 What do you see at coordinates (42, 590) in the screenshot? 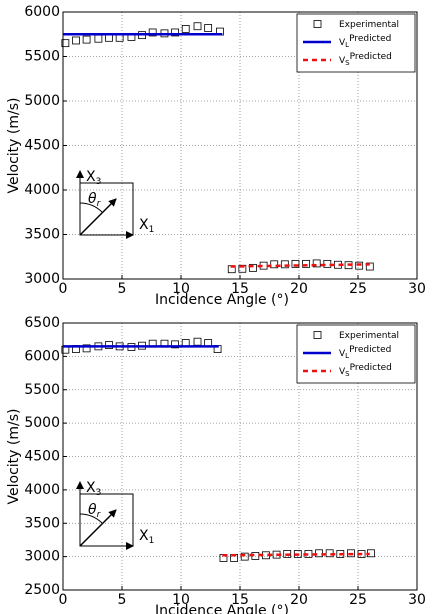
I see `y-tick-label: 2500` at bounding box center [42, 590].